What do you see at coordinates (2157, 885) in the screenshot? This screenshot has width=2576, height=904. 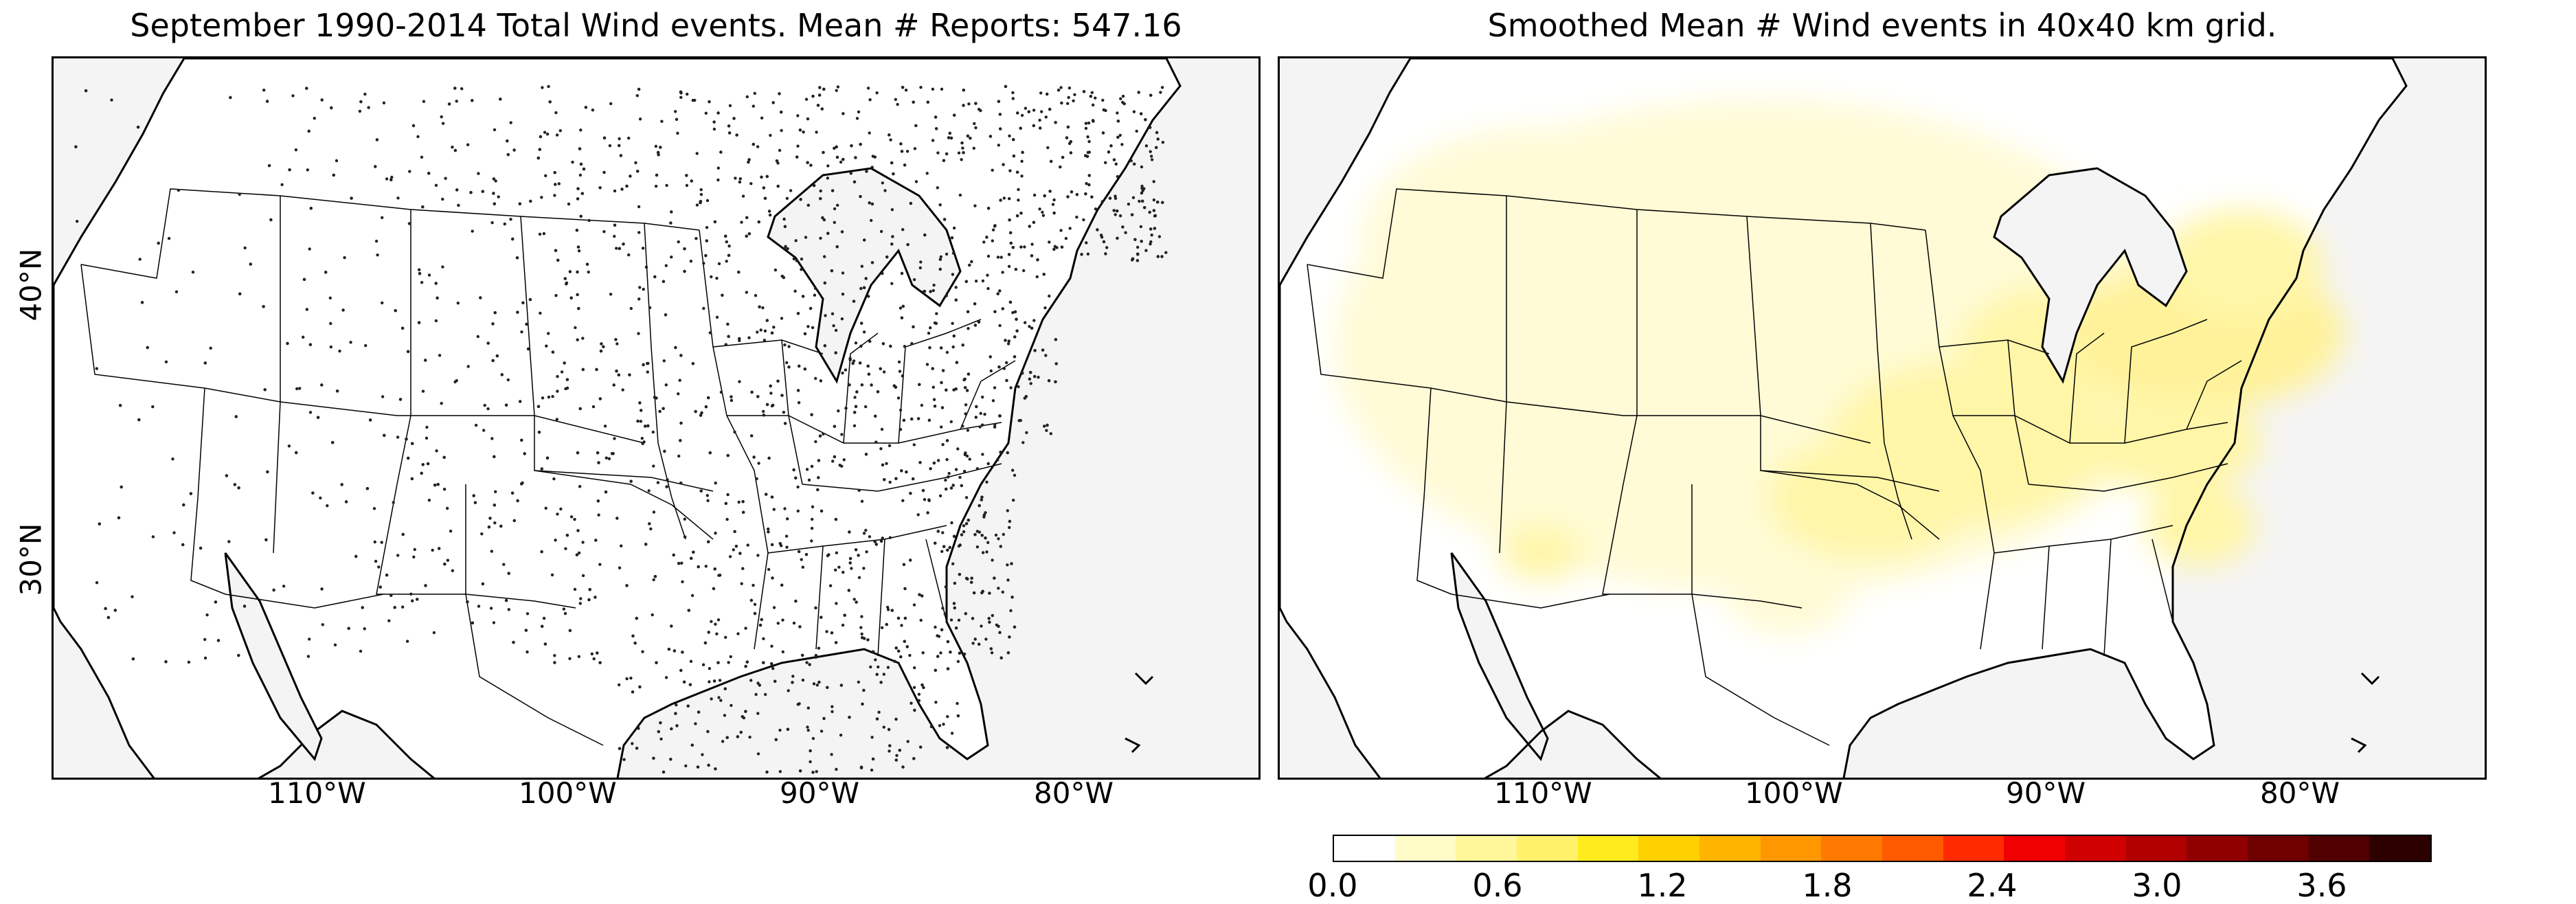 I see `colorbar-tick-label: 3.0` at bounding box center [2157, 885].